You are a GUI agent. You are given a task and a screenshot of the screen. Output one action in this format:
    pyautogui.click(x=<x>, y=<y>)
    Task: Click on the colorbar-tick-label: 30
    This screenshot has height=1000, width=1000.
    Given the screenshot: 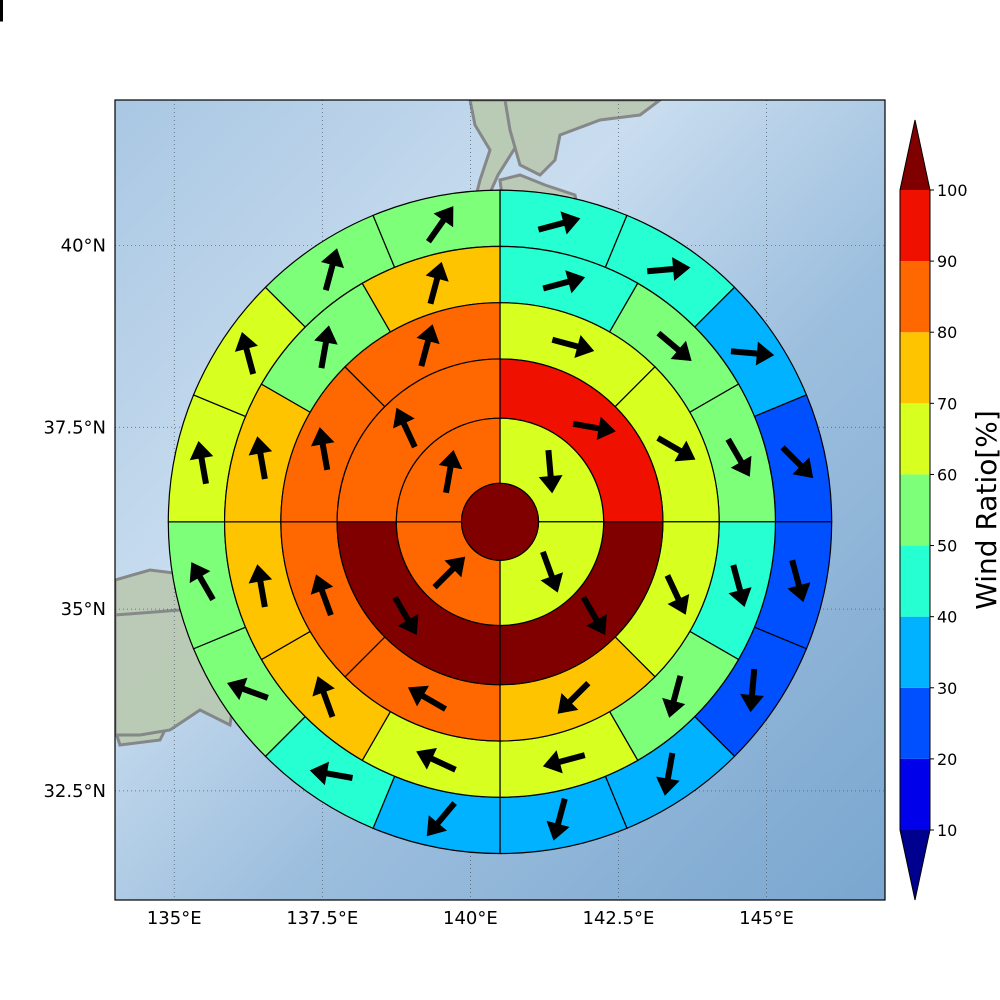 What is the action you would take?
    pyautogui.click(x=947, y=688)
    